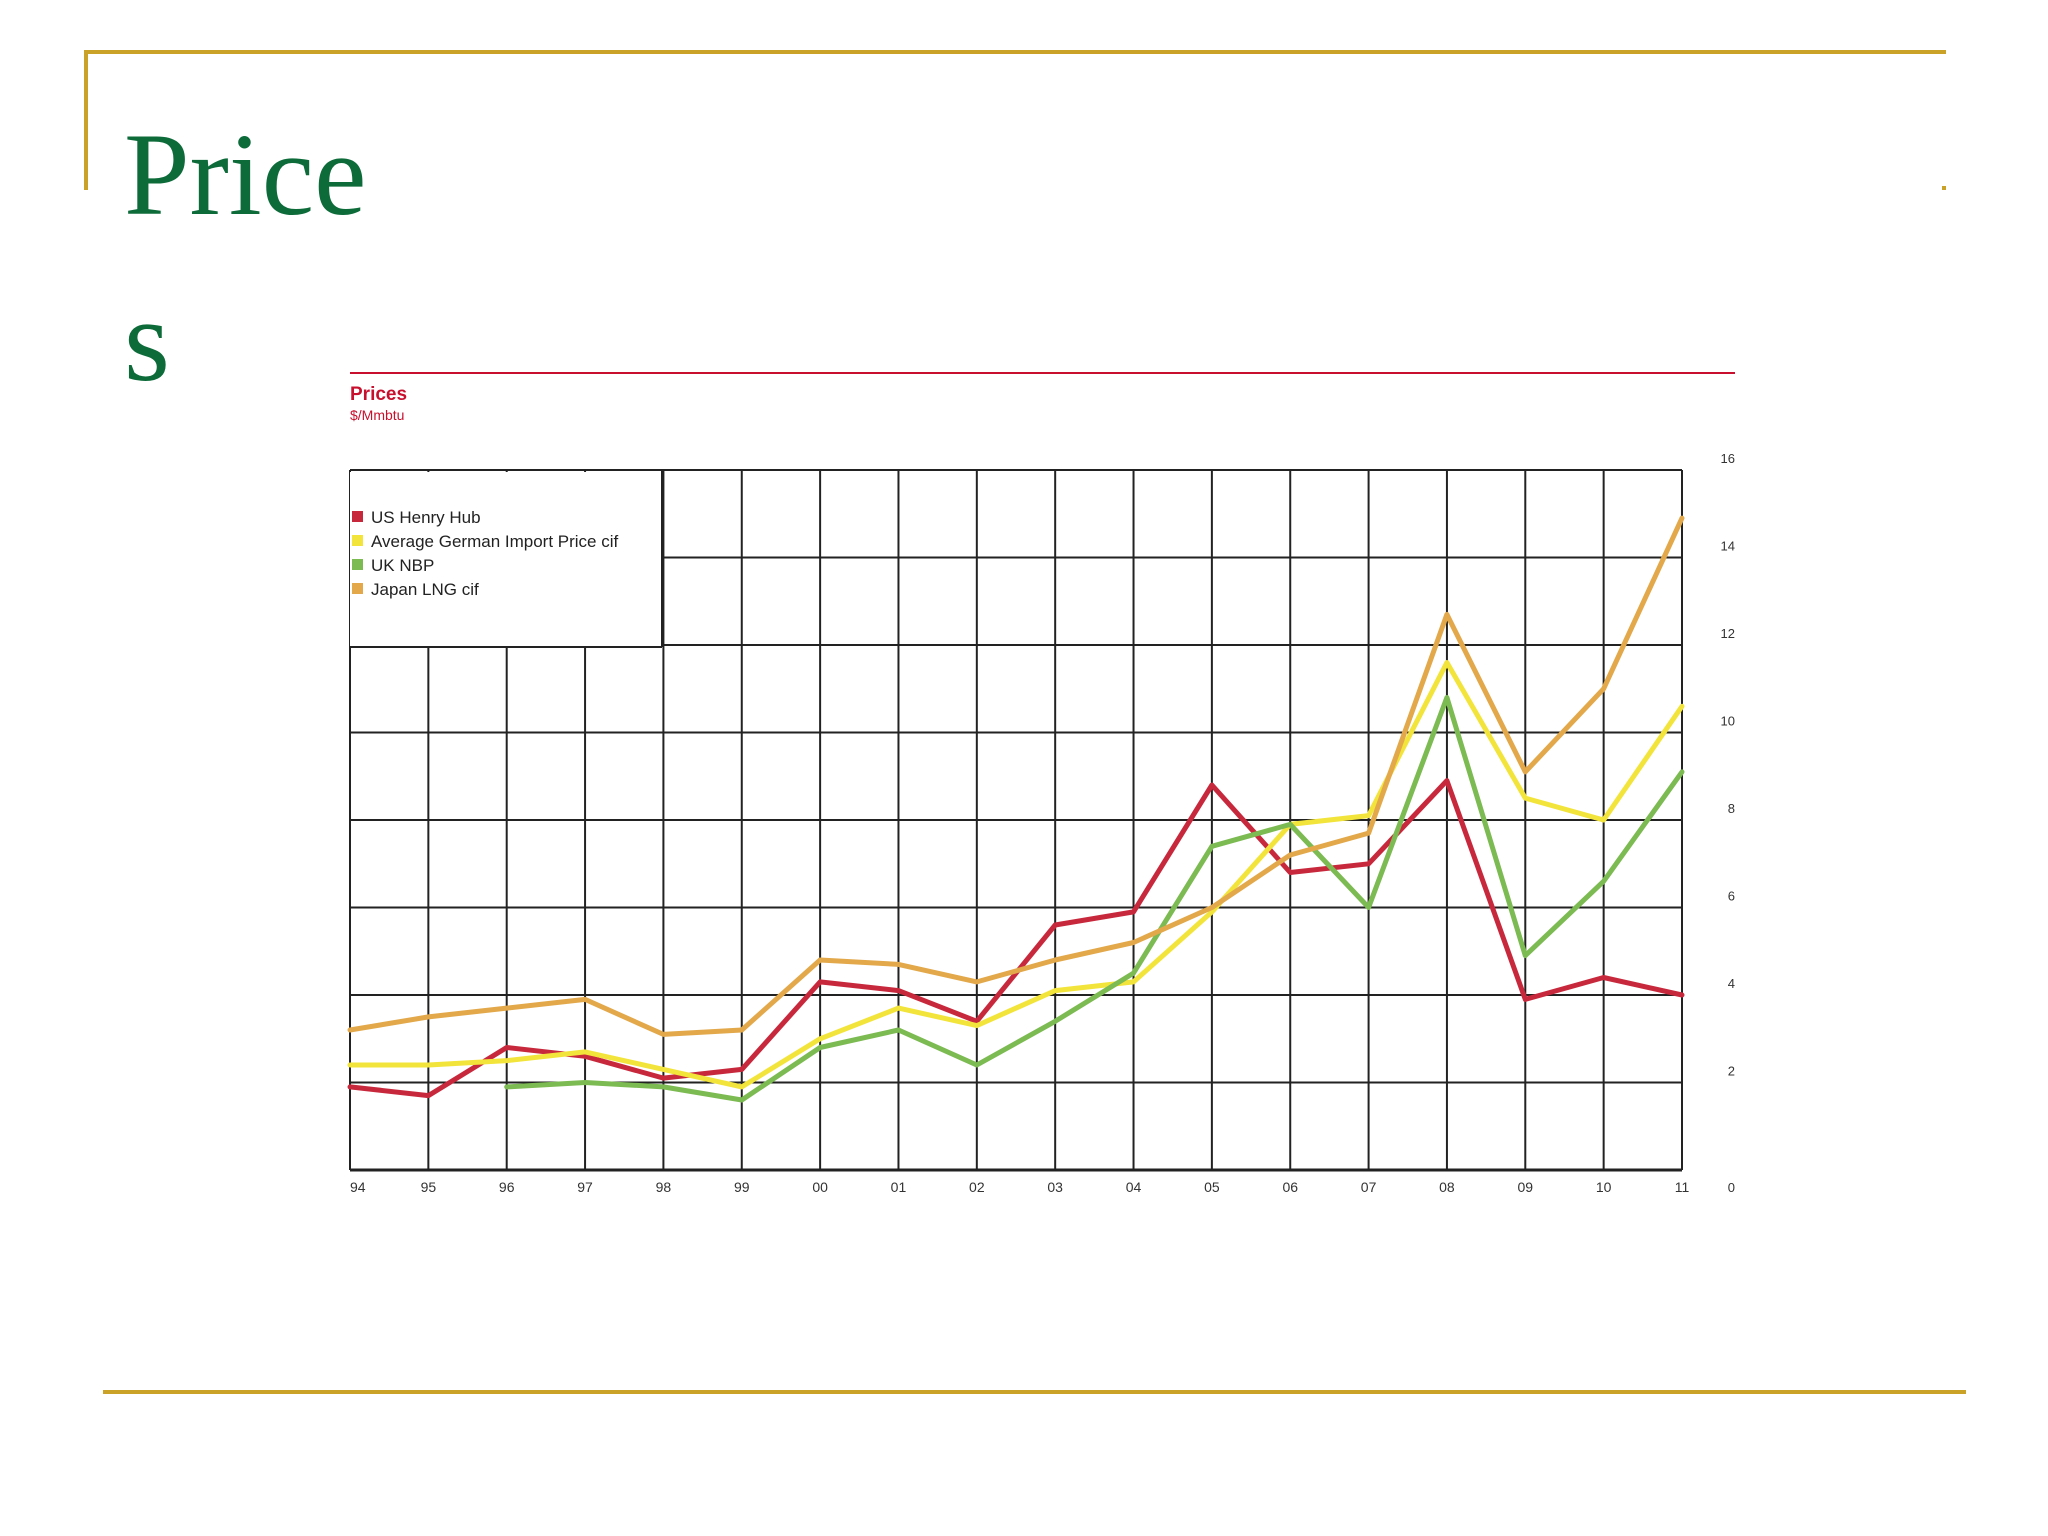 The width and height of the screenshot is (2048, 1536). Describe the element at coordinates (245, 257) in the screenshot. I see `slide-title: Prices` at that location.